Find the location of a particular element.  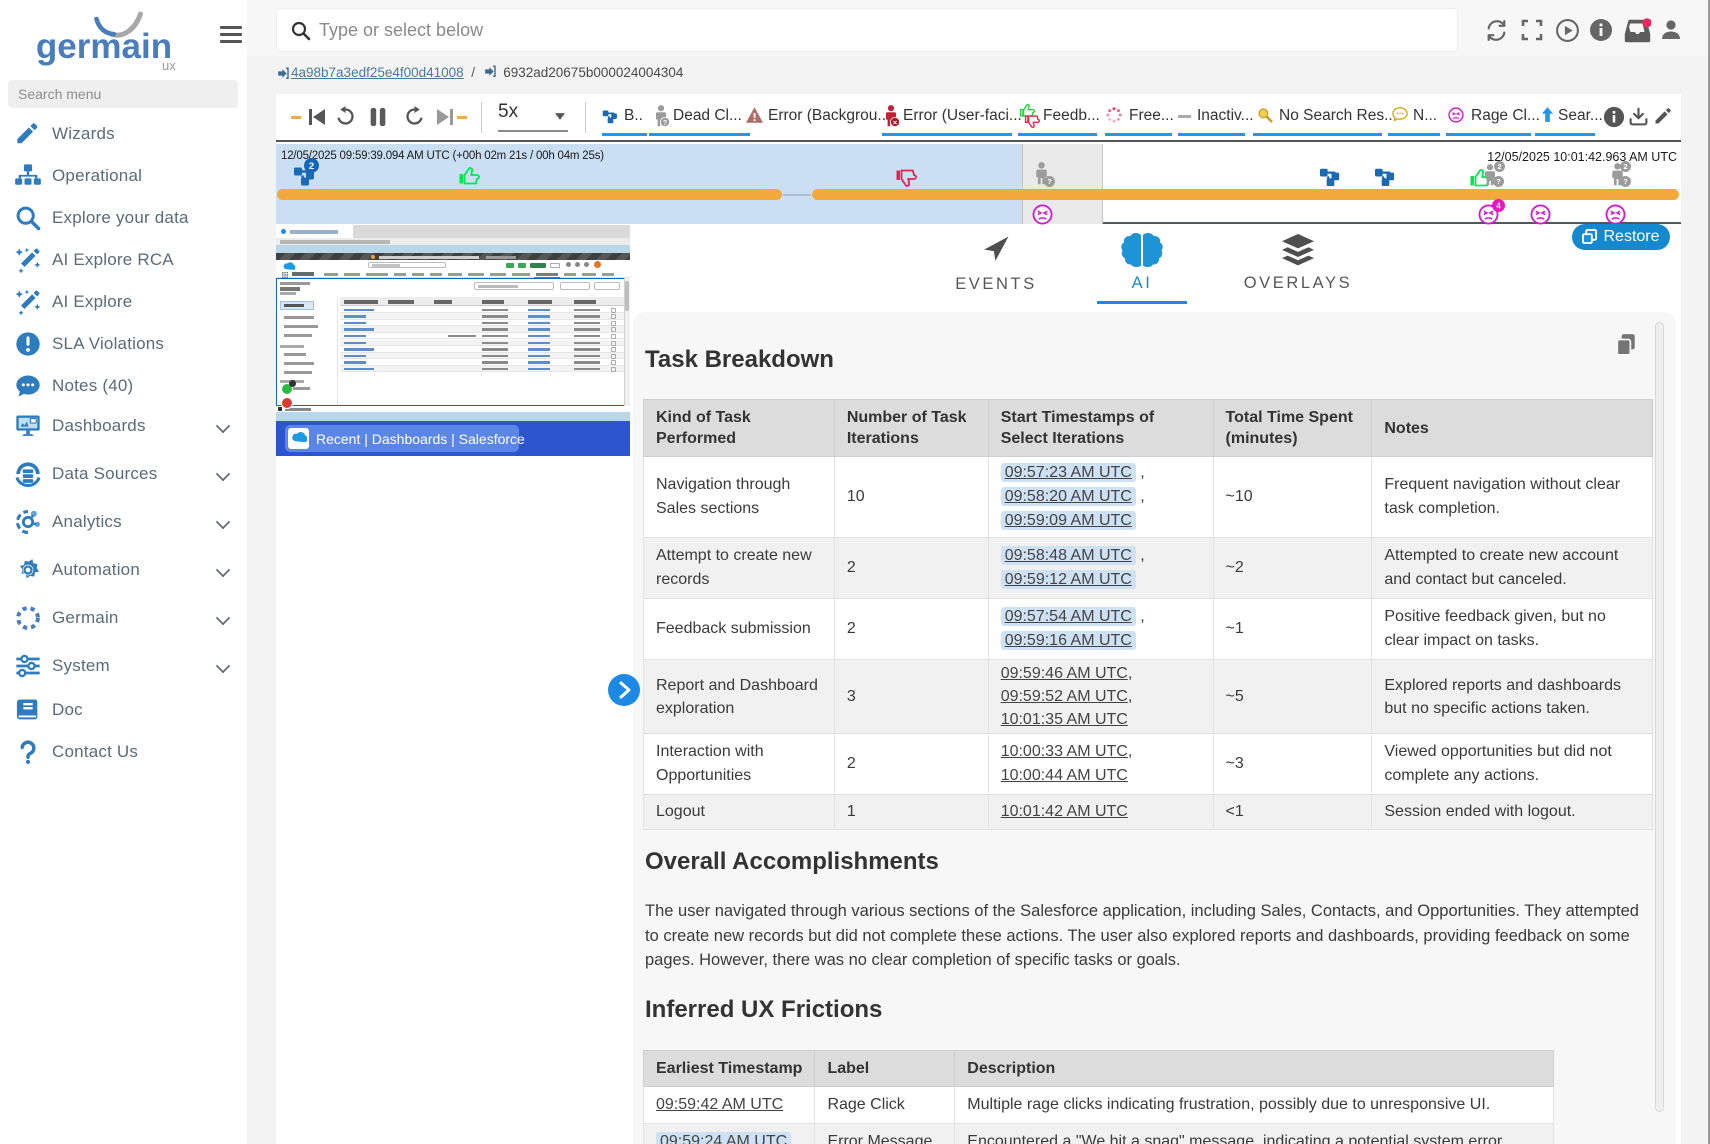

svg-text: ux is located at coordinates (169, 65).